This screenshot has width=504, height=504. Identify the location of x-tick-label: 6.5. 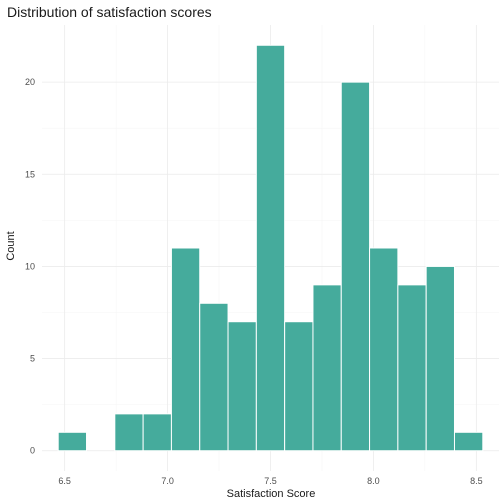
(64, 481).